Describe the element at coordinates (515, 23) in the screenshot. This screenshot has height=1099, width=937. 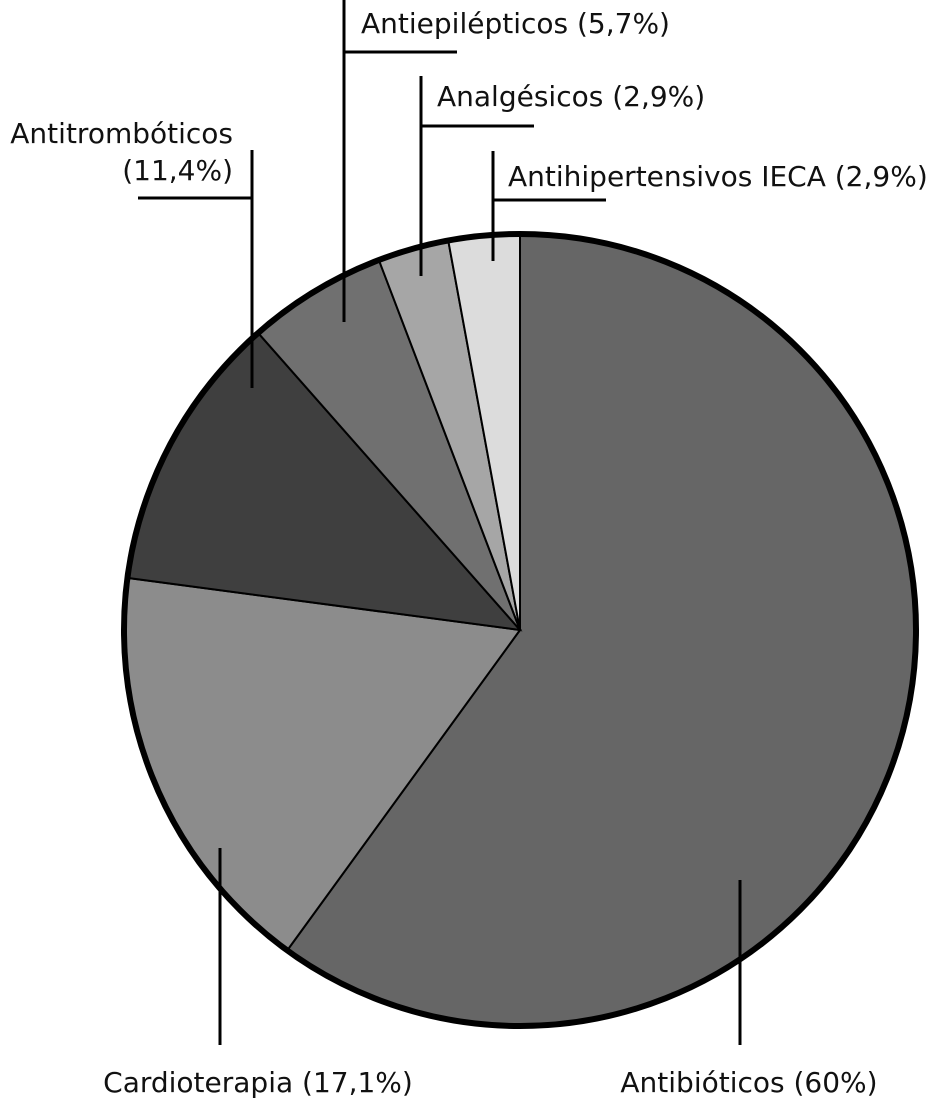
I see `label-antiepilepticos: Antiepilépticos (5,7%)` at that location.